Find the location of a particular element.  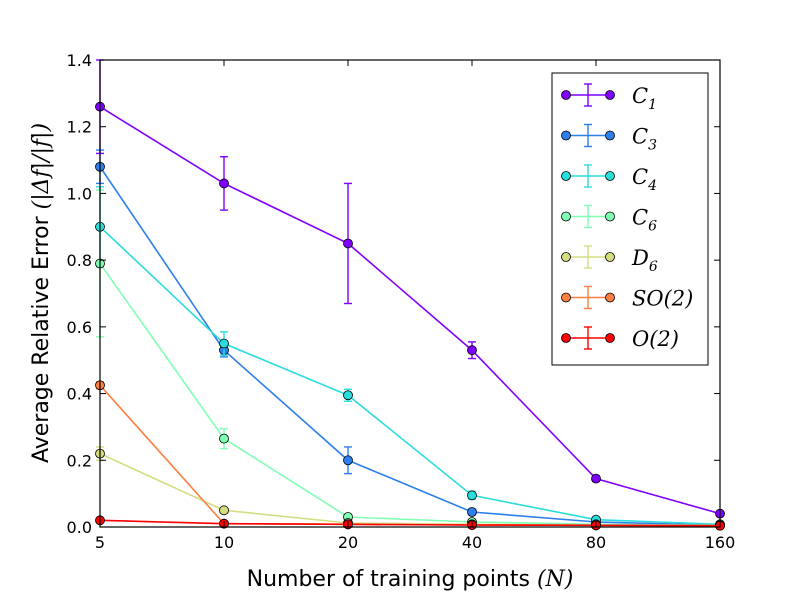

y-tick-label: 0.2 is located at coordinates (79, 460).